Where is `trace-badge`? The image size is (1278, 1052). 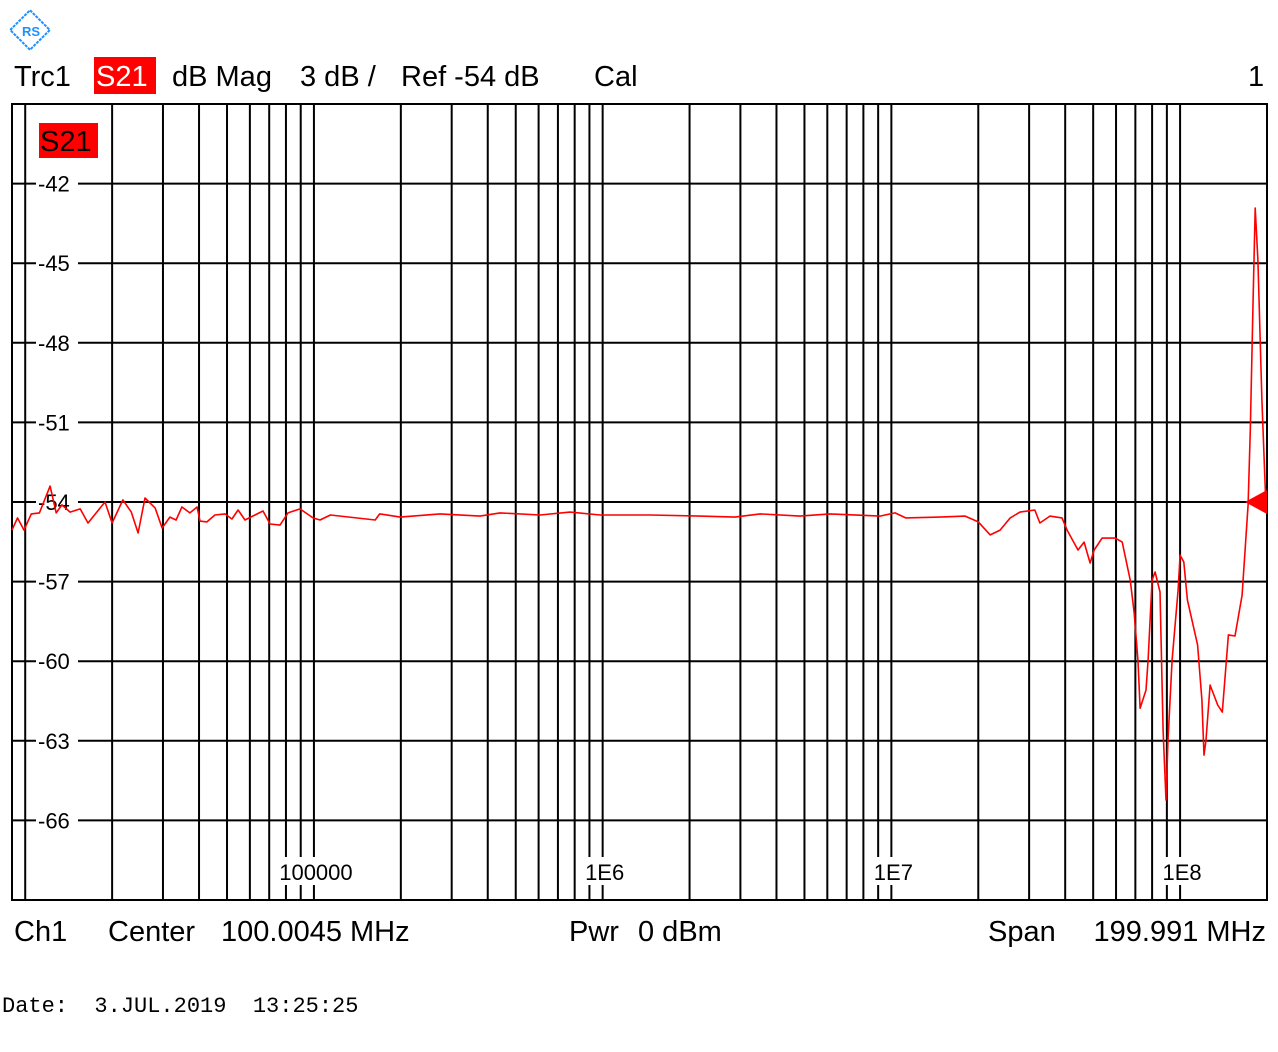 trace-badge is located at coordinates (68, 140).